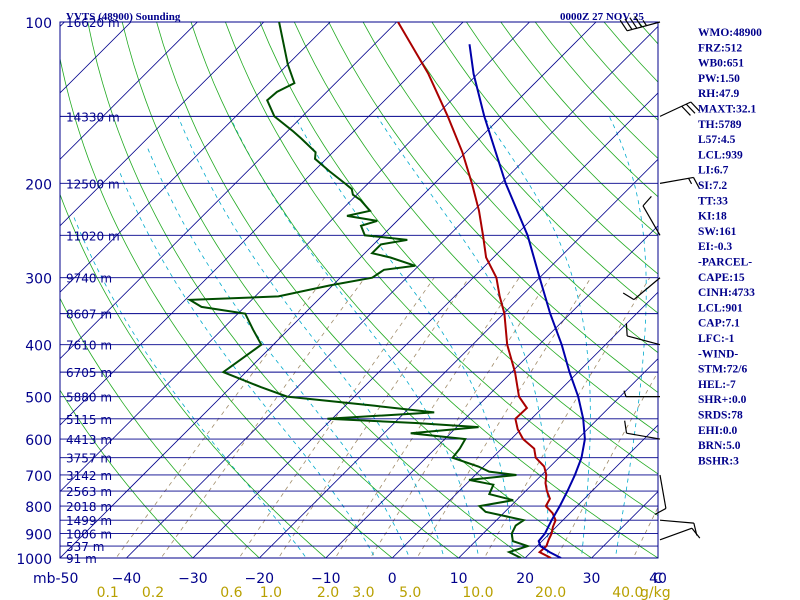  What do you see at coordinates (89, 346) in the screenshot?
I see `height-label: 7610 m` at bounding box center [89, 346].